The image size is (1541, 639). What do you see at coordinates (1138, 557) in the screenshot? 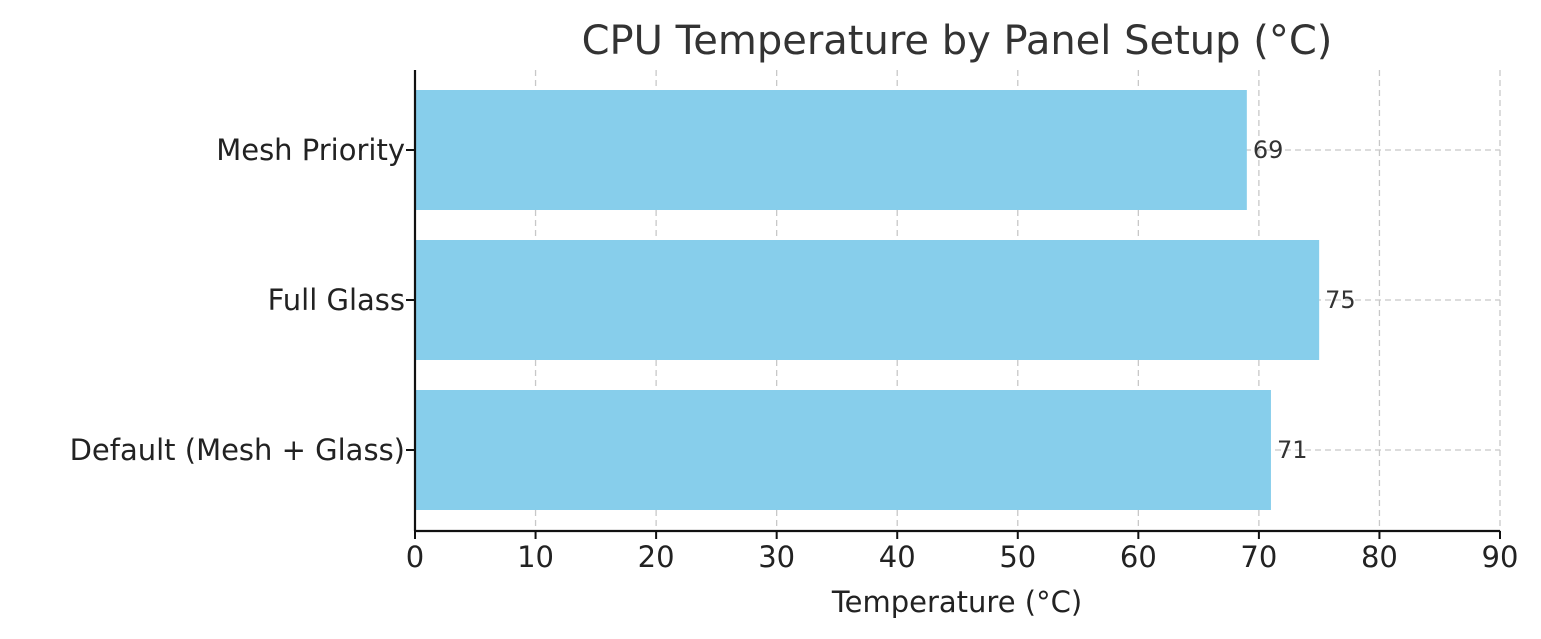
I see `x-tick-label: 60` at bounding box center [1138, 557].